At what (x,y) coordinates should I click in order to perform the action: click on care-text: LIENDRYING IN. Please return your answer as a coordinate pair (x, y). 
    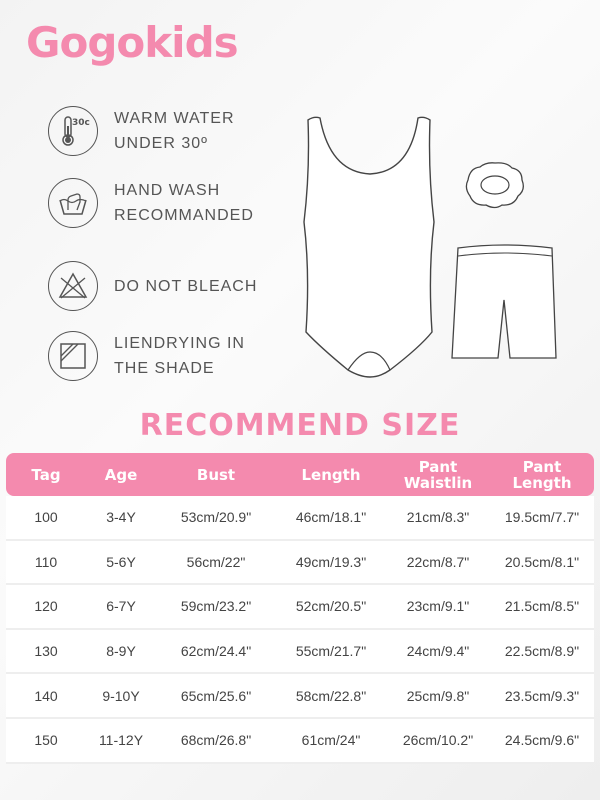
    Looking at the image, I should click on (179, 343).